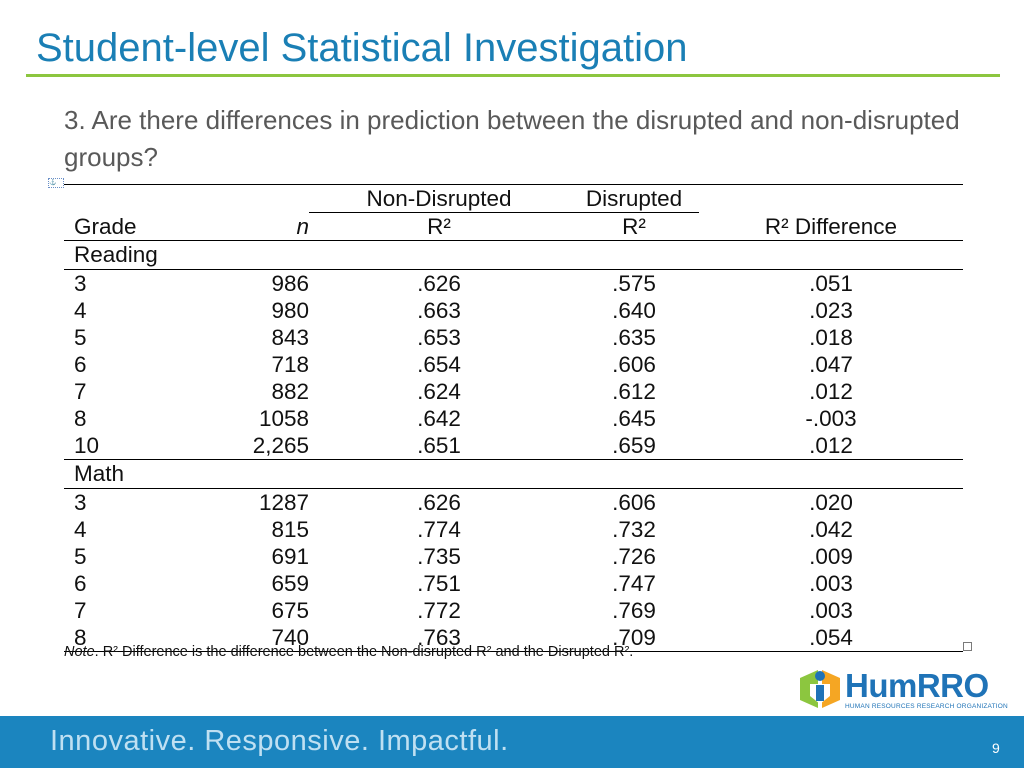 The image size is (1024, 768). What do you see at coordinates (513, 556) in the screenshot?
I see `table-row: 5 691 .735 .726 .009` at bounding box center [513, 556].